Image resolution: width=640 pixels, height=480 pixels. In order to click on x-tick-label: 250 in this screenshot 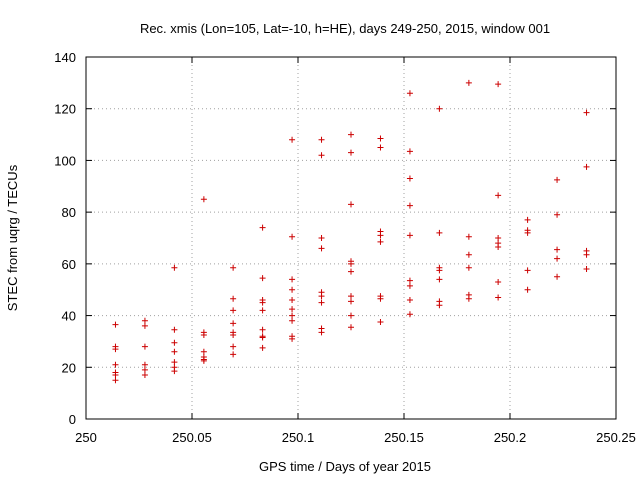, I will do `click(86, 437)`.